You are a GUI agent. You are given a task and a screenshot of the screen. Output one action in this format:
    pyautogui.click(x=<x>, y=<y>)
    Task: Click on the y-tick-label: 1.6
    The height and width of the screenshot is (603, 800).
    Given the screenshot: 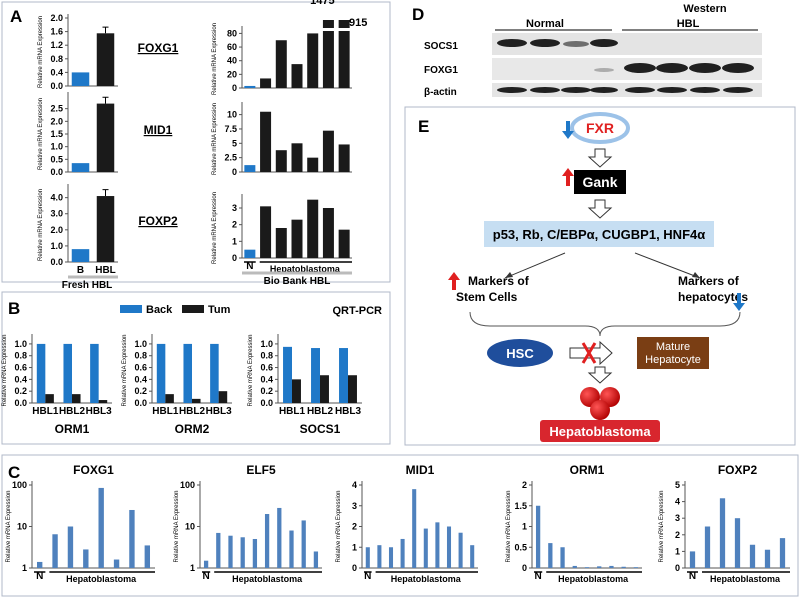 What is the action you would take?
    pyautogui.click(x=56, y=32)
    